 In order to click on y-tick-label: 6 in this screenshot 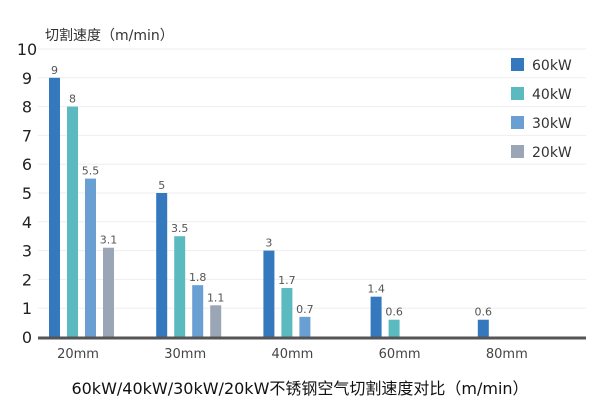, I will do `click(27, 164)`.